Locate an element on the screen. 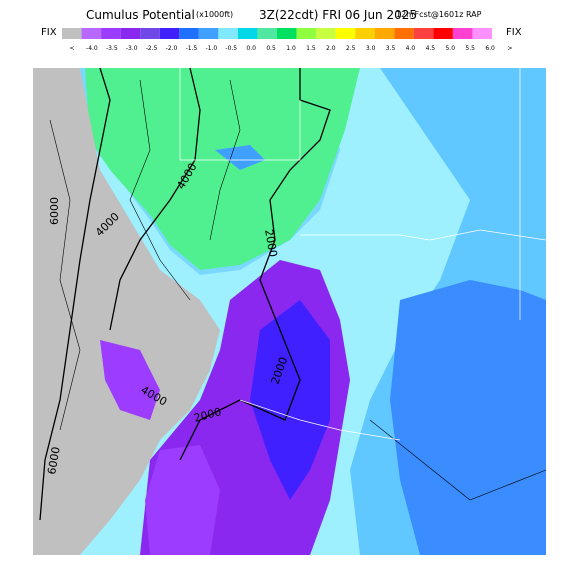 This screenshot has height=583, width=579. forecast-info: 12hrFcst@1601z RAP is located at coordinates (439, 14).